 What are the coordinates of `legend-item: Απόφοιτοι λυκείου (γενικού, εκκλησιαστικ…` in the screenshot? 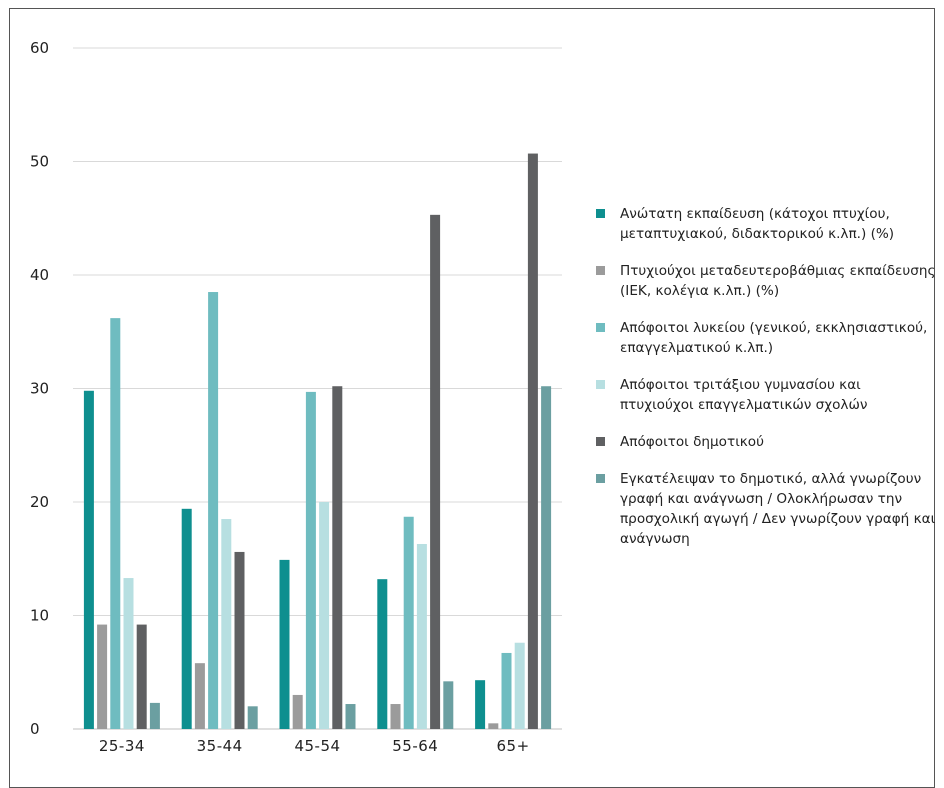 It's located at (766, 338).